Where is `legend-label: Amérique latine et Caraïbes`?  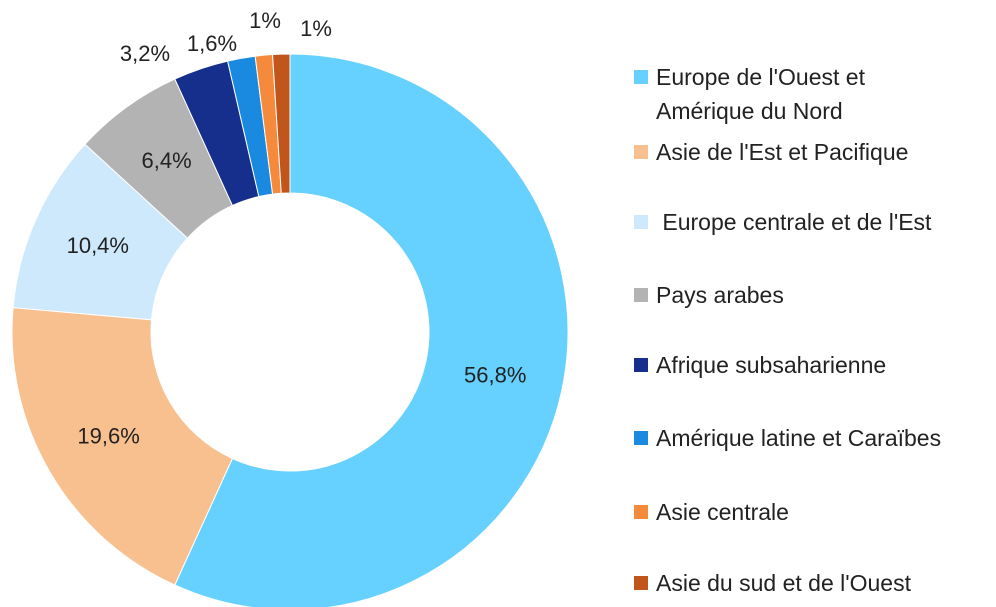
legend-label: Amérique latine et Caraïbes is located at coordinates (799, 438).